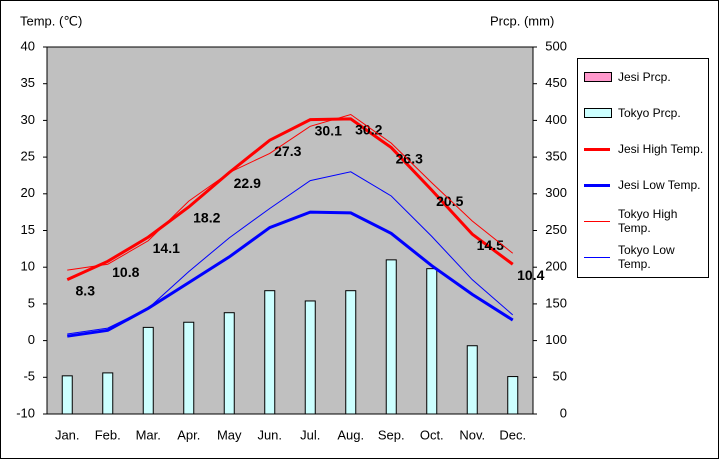 The width and height of the screenshot is (720, 460). Describe the element at coordinates (247, 183) in the screenshot. I see `data-label: 22.9` at that location.